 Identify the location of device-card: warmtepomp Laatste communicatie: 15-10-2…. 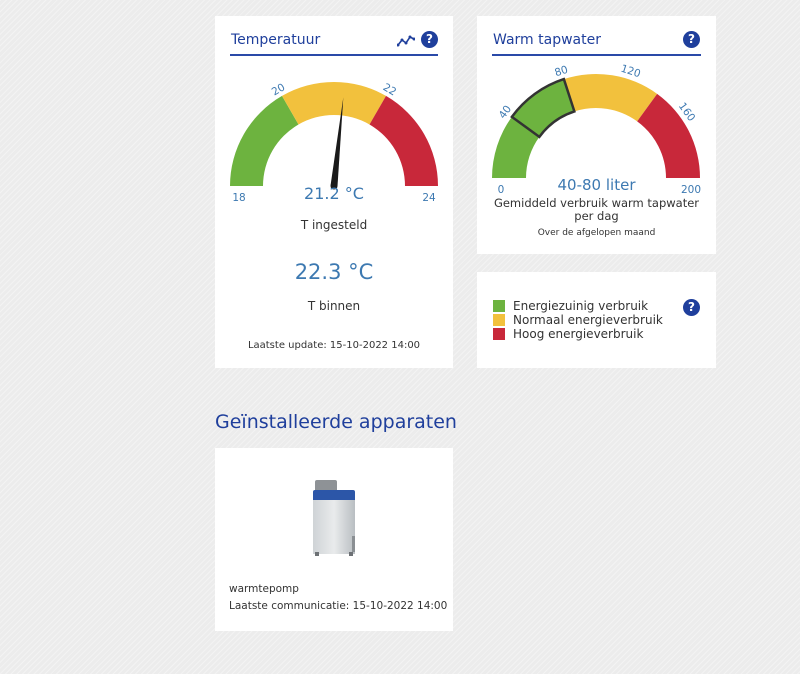
(334, 539).